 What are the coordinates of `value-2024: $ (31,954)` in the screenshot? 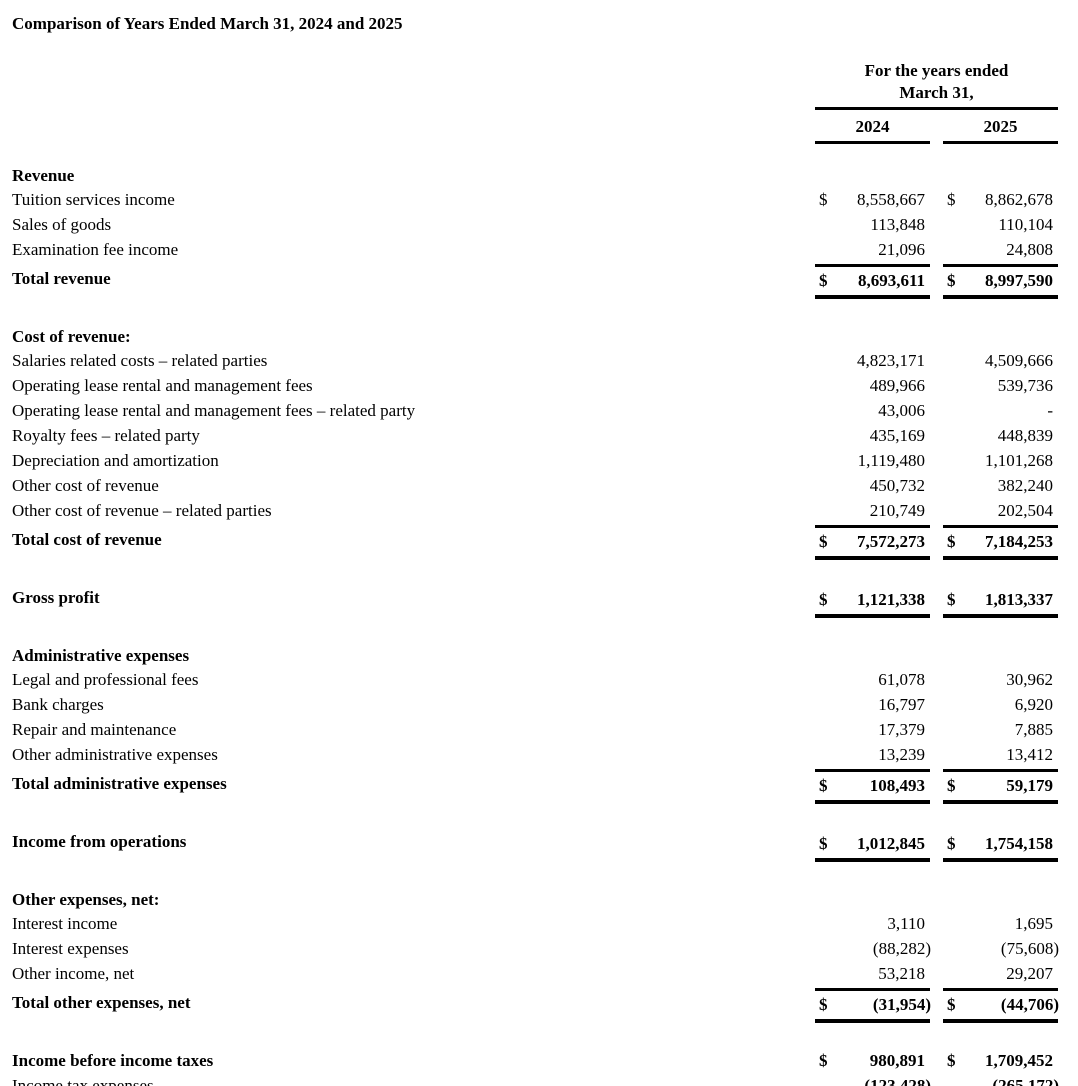 It's located at (873, 1007).